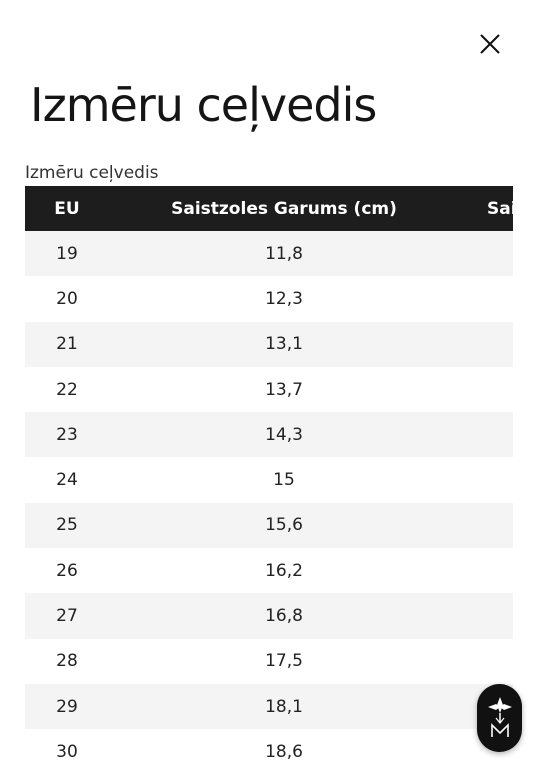 This screenshot has width=538, height=768. Describe the element at coordinates (67, 208) in the screenshot. I see `header-eu: EU` at that location.